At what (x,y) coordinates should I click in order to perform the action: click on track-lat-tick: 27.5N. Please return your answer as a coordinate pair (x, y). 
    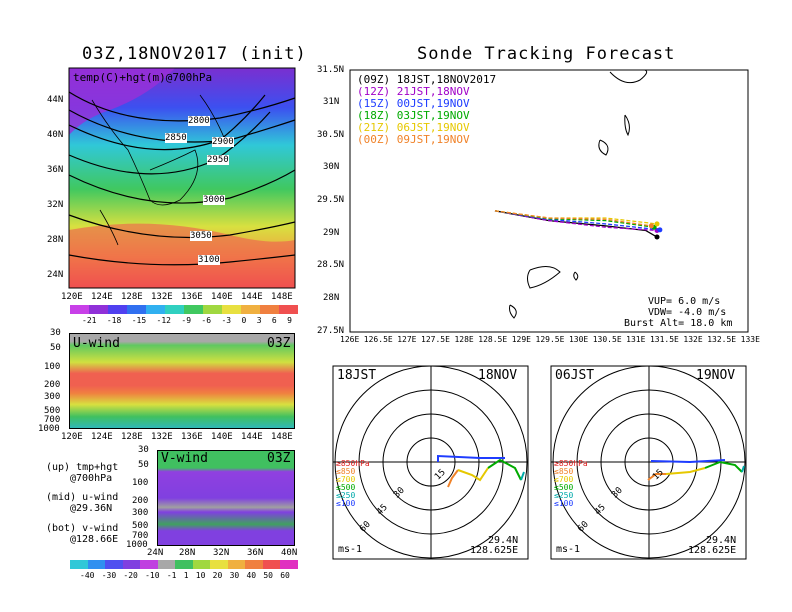
    Looking at the image, I should click on (331, 331).